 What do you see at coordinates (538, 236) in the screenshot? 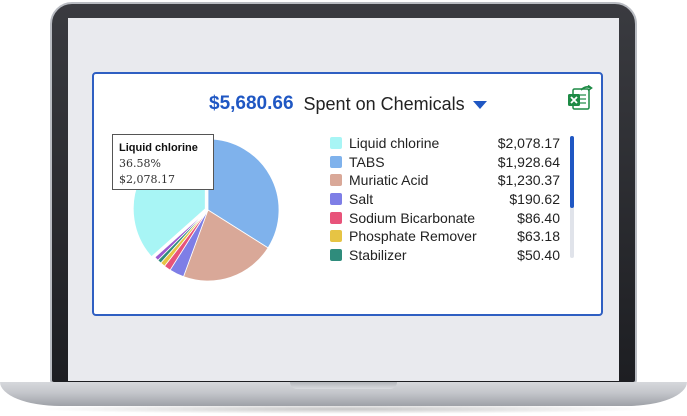
I see `legend-value: $63.18` at bounding box center [538, 236].